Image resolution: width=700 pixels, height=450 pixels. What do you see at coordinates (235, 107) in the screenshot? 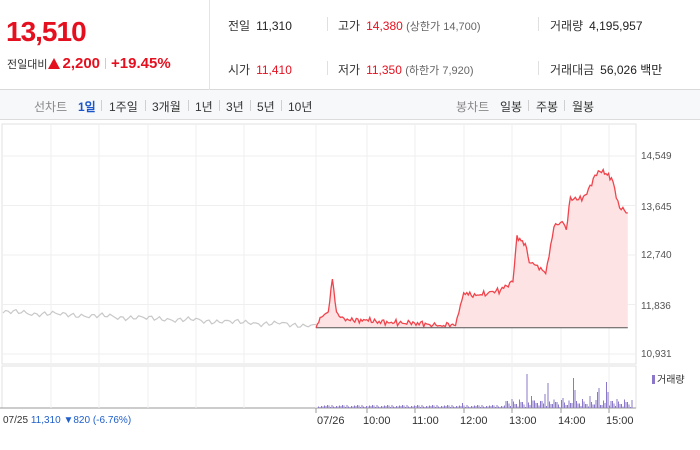
I see `period-3y-tab: 3년` at bounding box center [235, 107].